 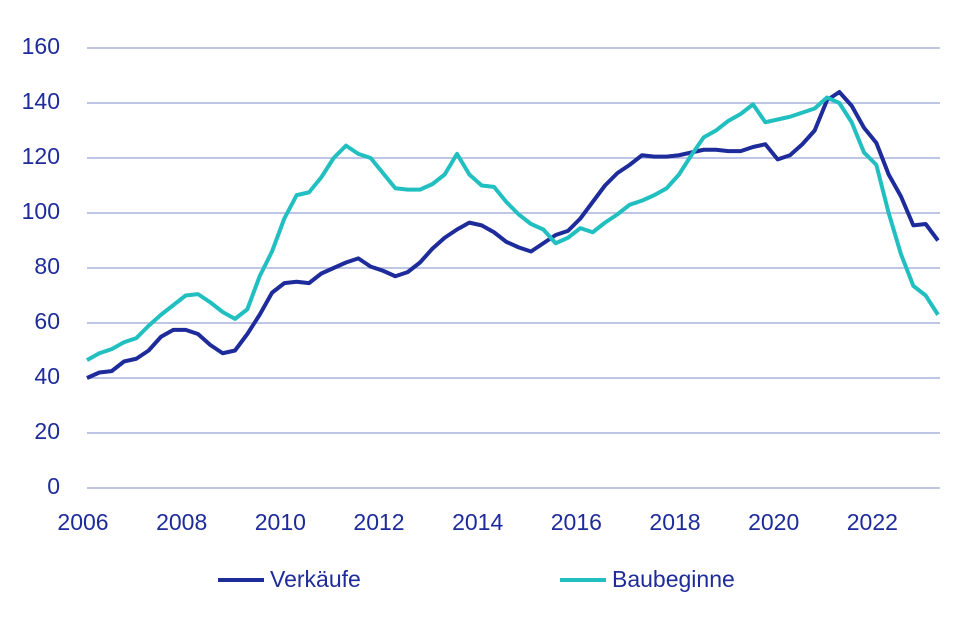 I want to click on x-tick-label: 2010, so click(x=280, y=522).